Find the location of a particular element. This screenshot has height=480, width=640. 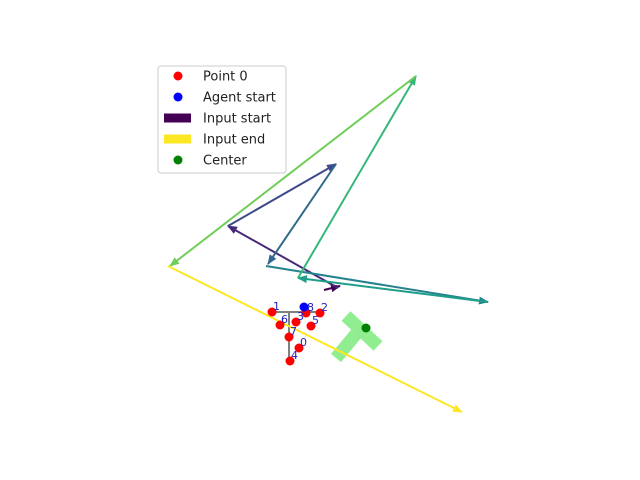

legend-label-4: Center is located at coordinates (225, 161).